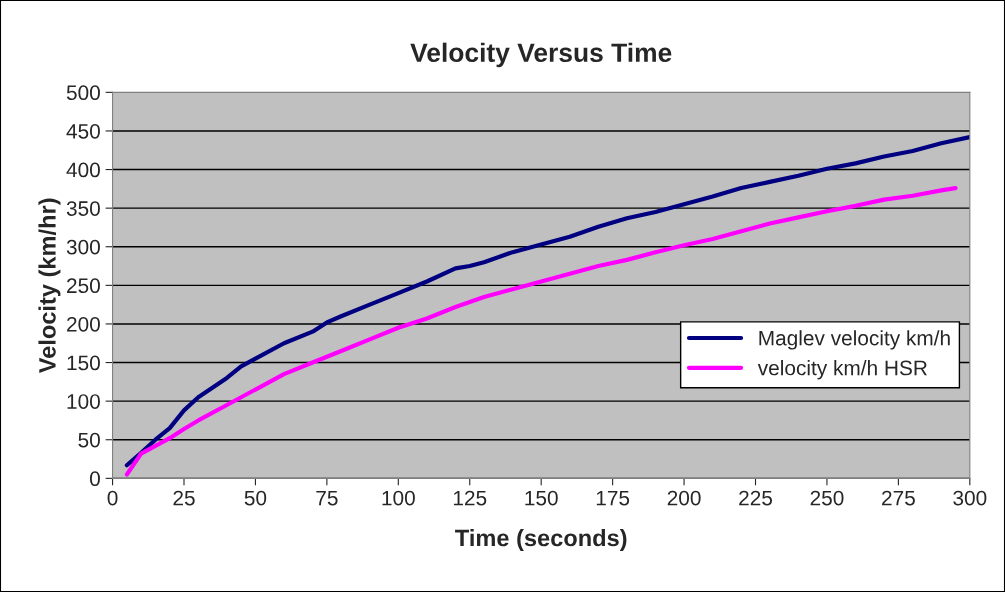  I want to click on x-tick-label: 75, so click(327, 498).